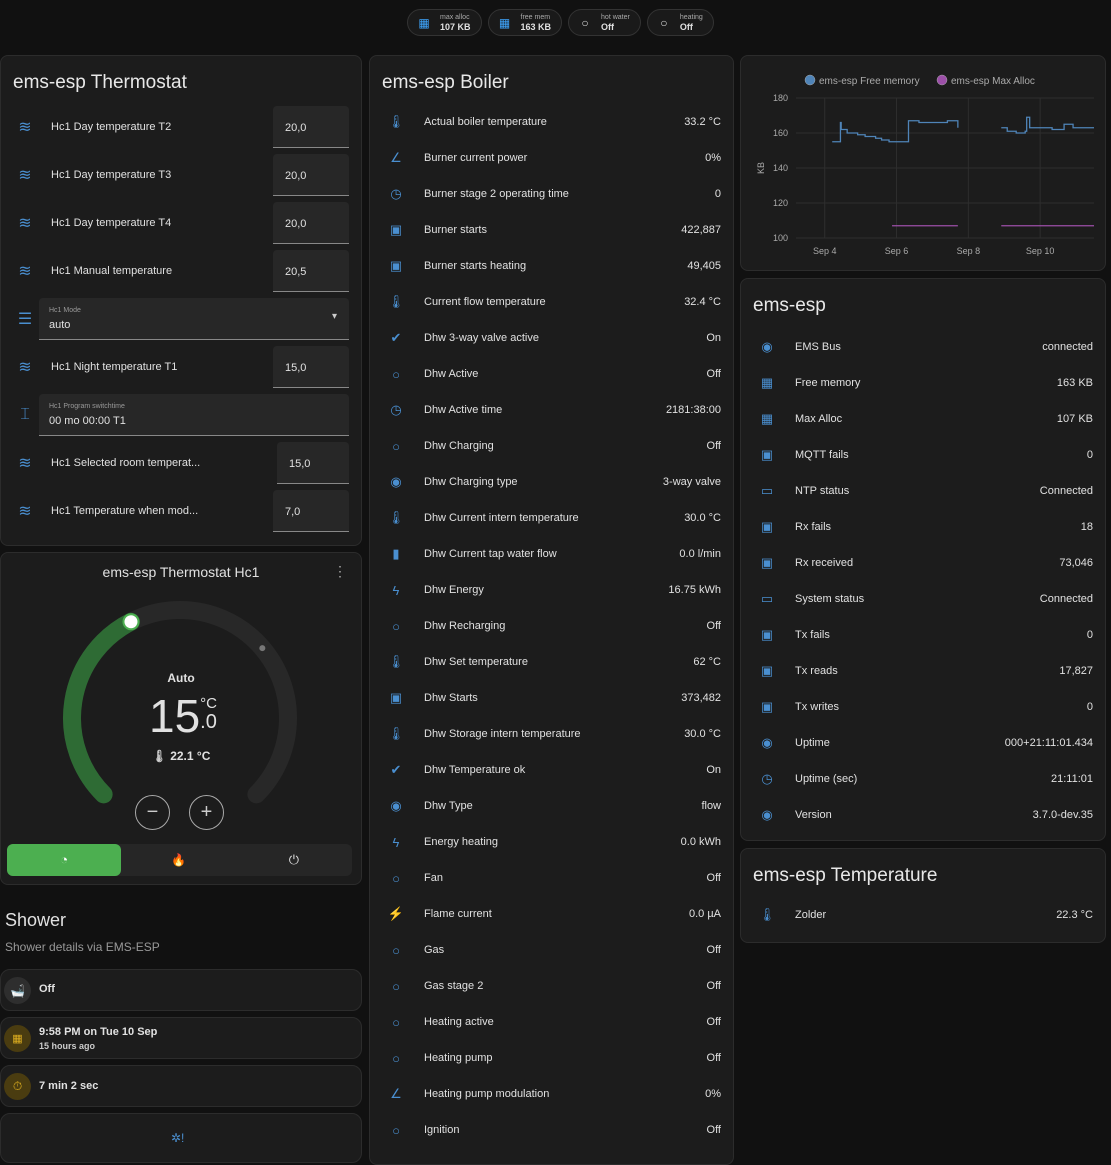 This screenshot has height=1165, width=1111. What do you see at coordinates (704, 266) in the screenshot?
I see `entity-value: 49,405` at bounding box center [704, 266].